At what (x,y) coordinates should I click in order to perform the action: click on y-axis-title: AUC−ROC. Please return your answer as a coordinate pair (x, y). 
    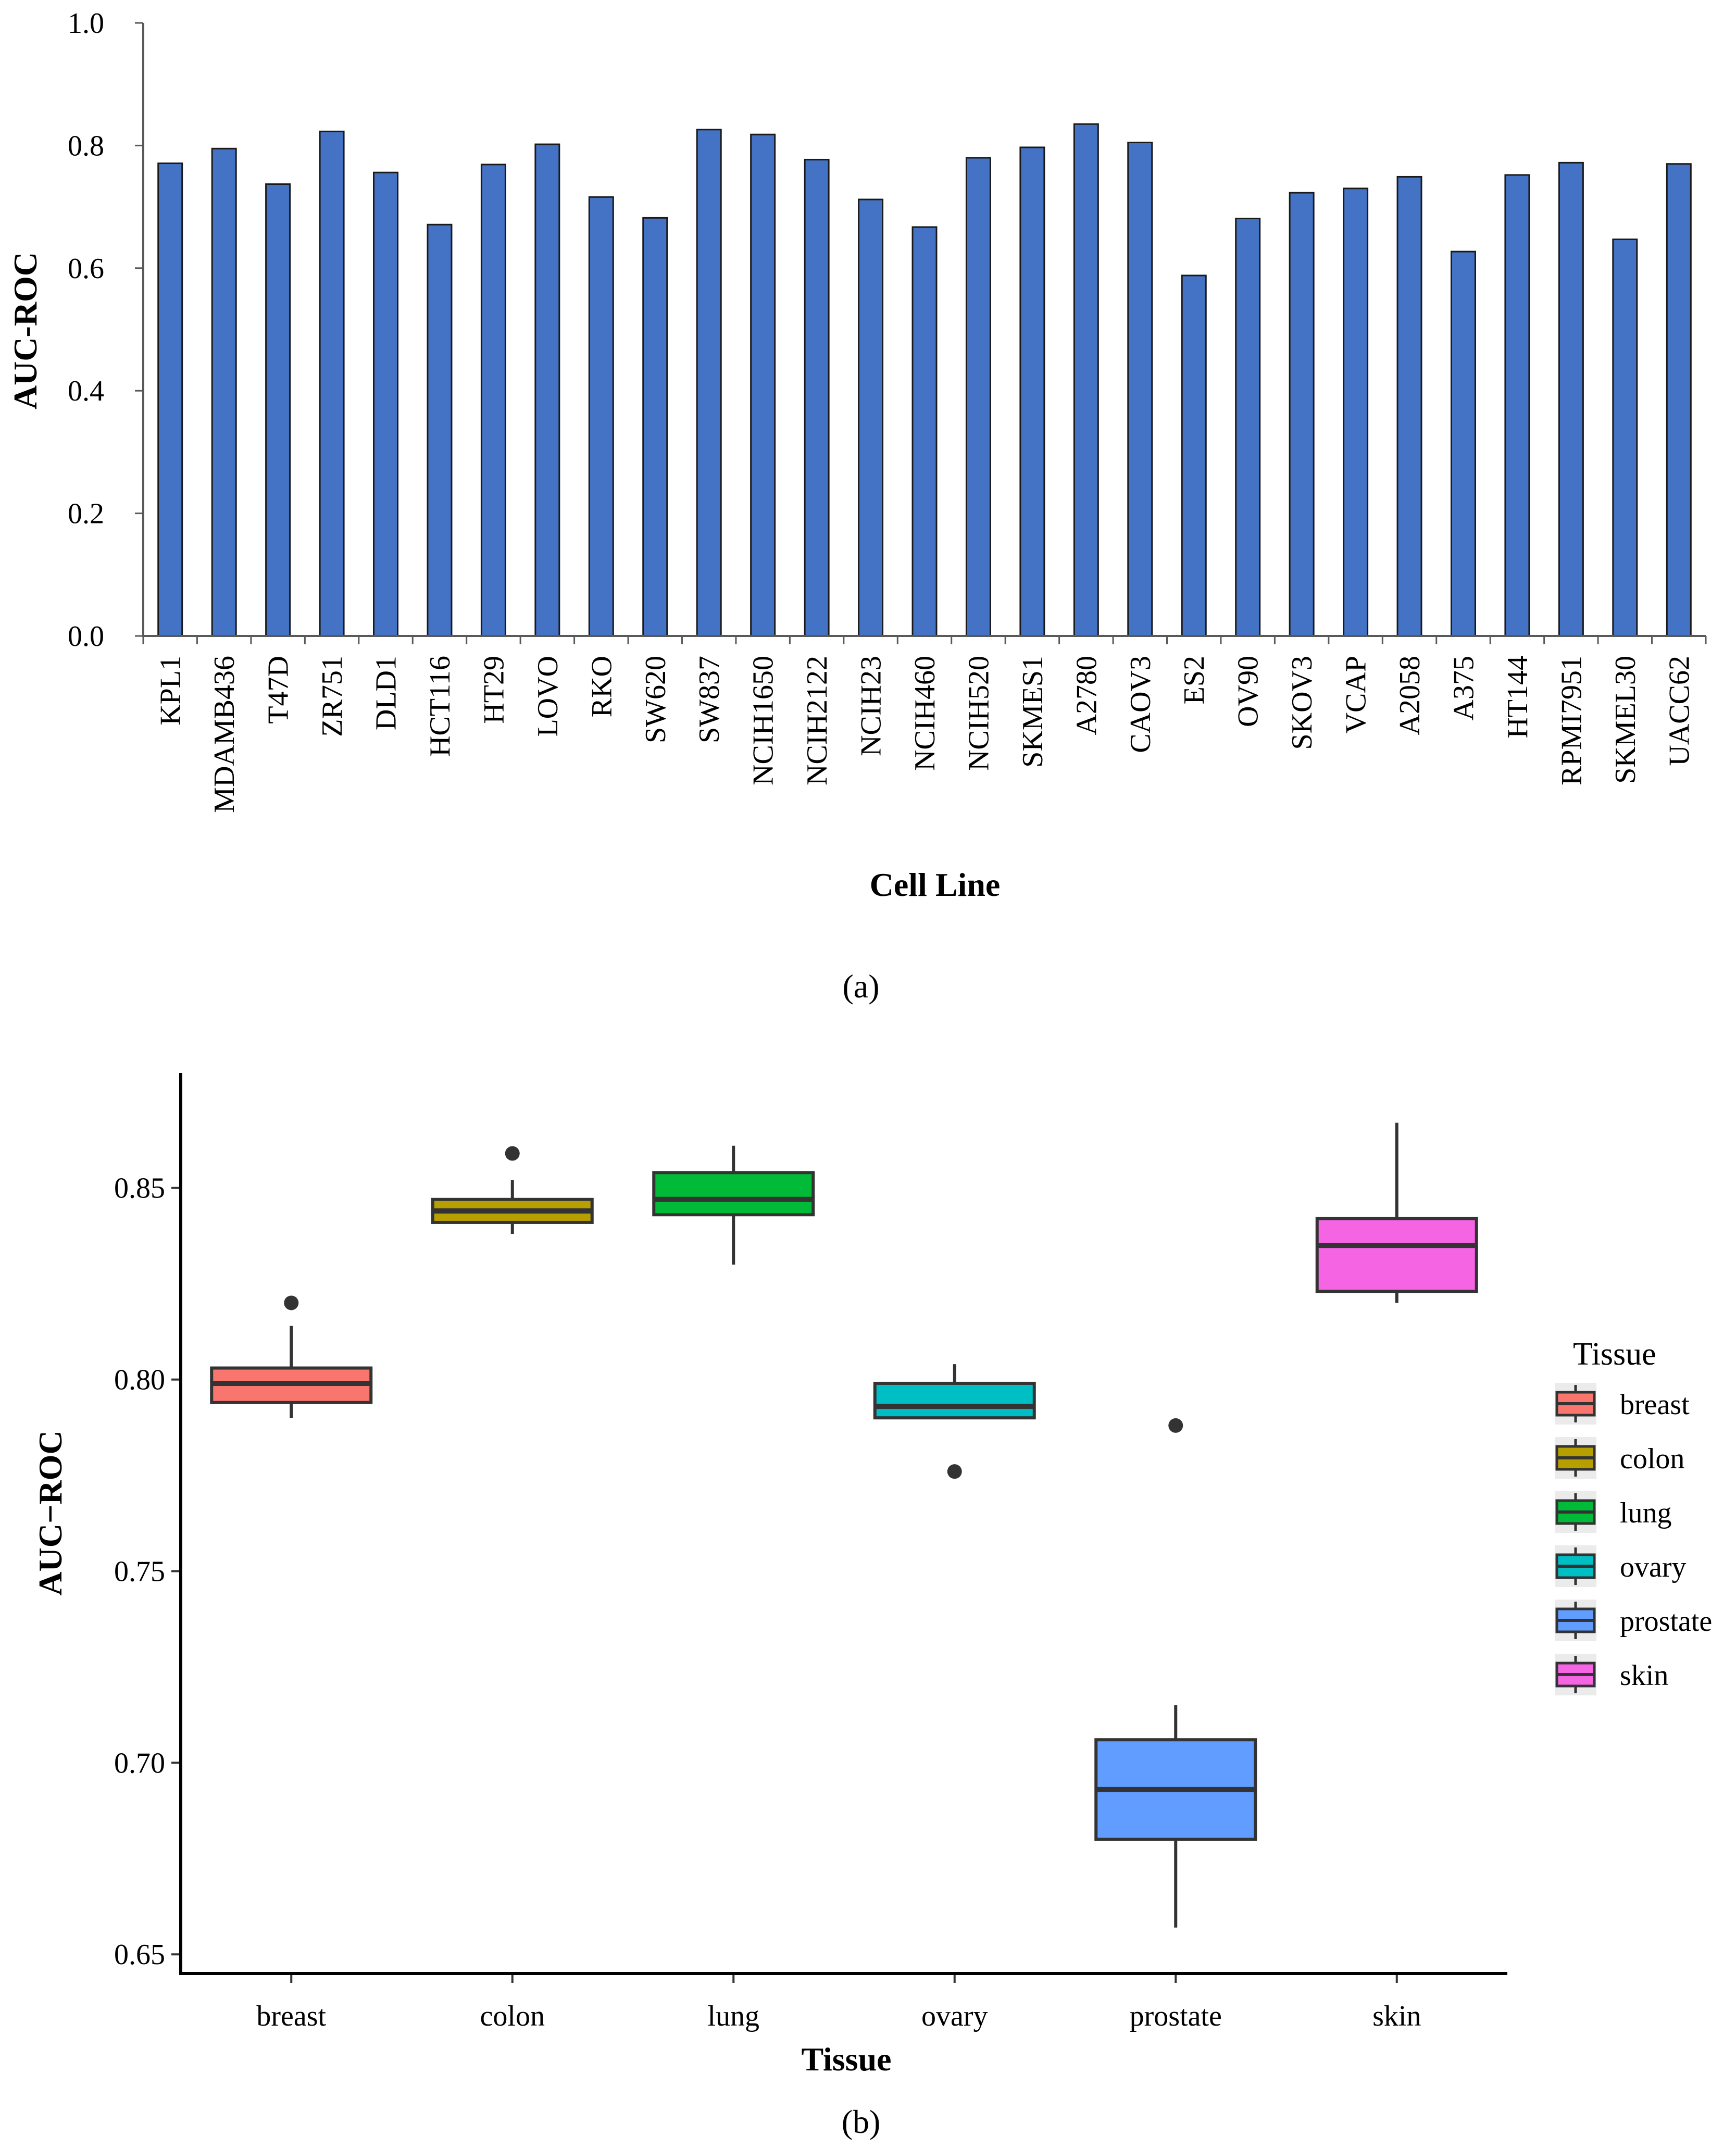
    Looking at the image, I should click on (51, 1512).